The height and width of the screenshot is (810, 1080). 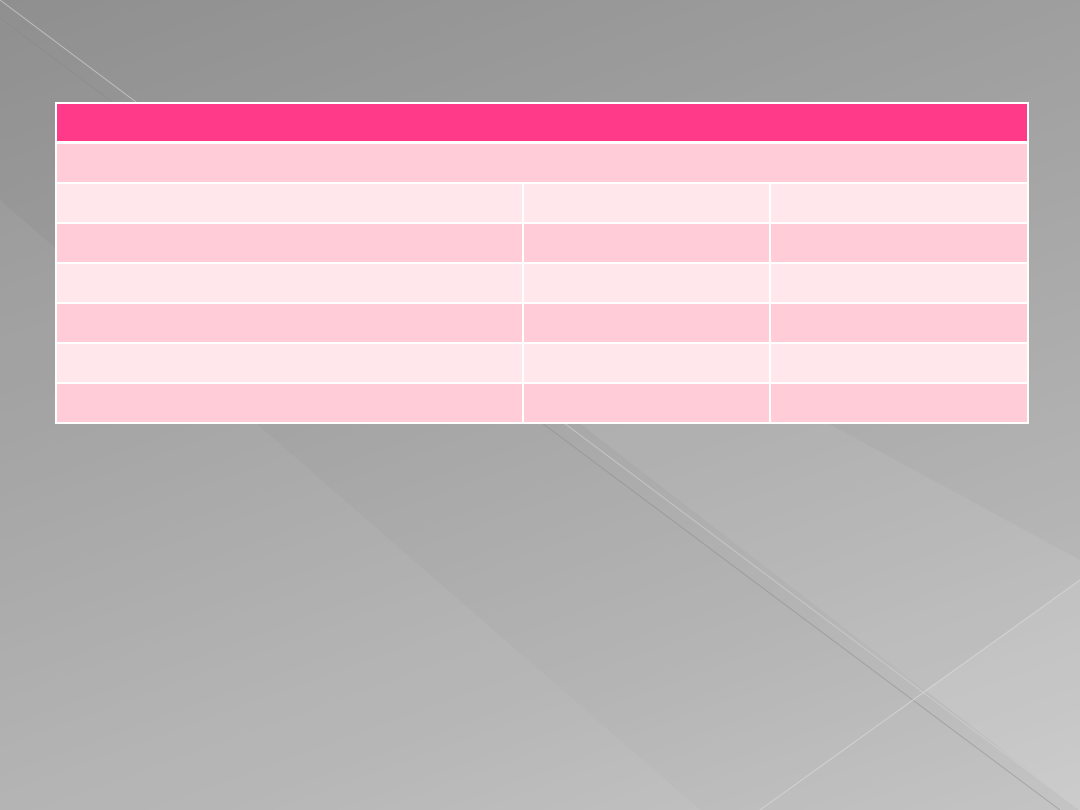 I want to click on table-header-row, so click(x=542, y=123).